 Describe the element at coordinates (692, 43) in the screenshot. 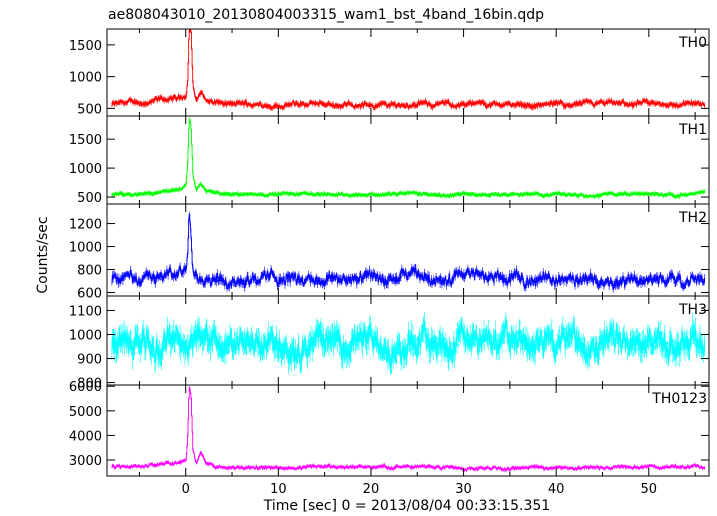

I see `panel-label: TH0` at that location.